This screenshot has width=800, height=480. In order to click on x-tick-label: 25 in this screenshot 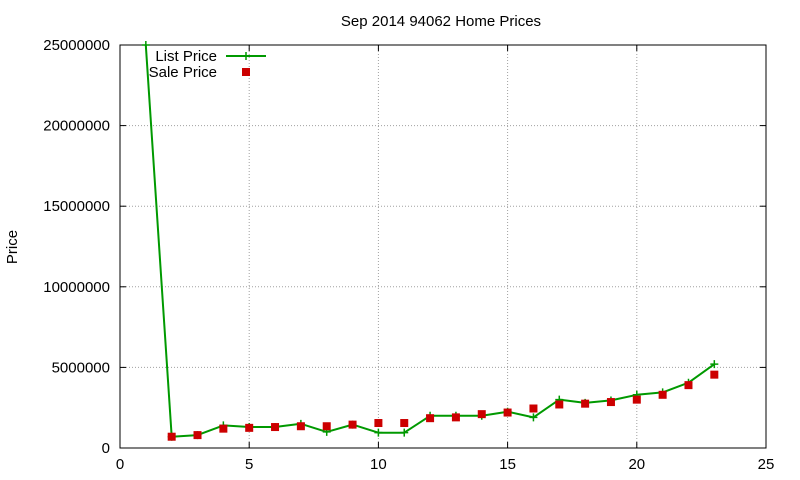, I will do `click(766, 464)`.